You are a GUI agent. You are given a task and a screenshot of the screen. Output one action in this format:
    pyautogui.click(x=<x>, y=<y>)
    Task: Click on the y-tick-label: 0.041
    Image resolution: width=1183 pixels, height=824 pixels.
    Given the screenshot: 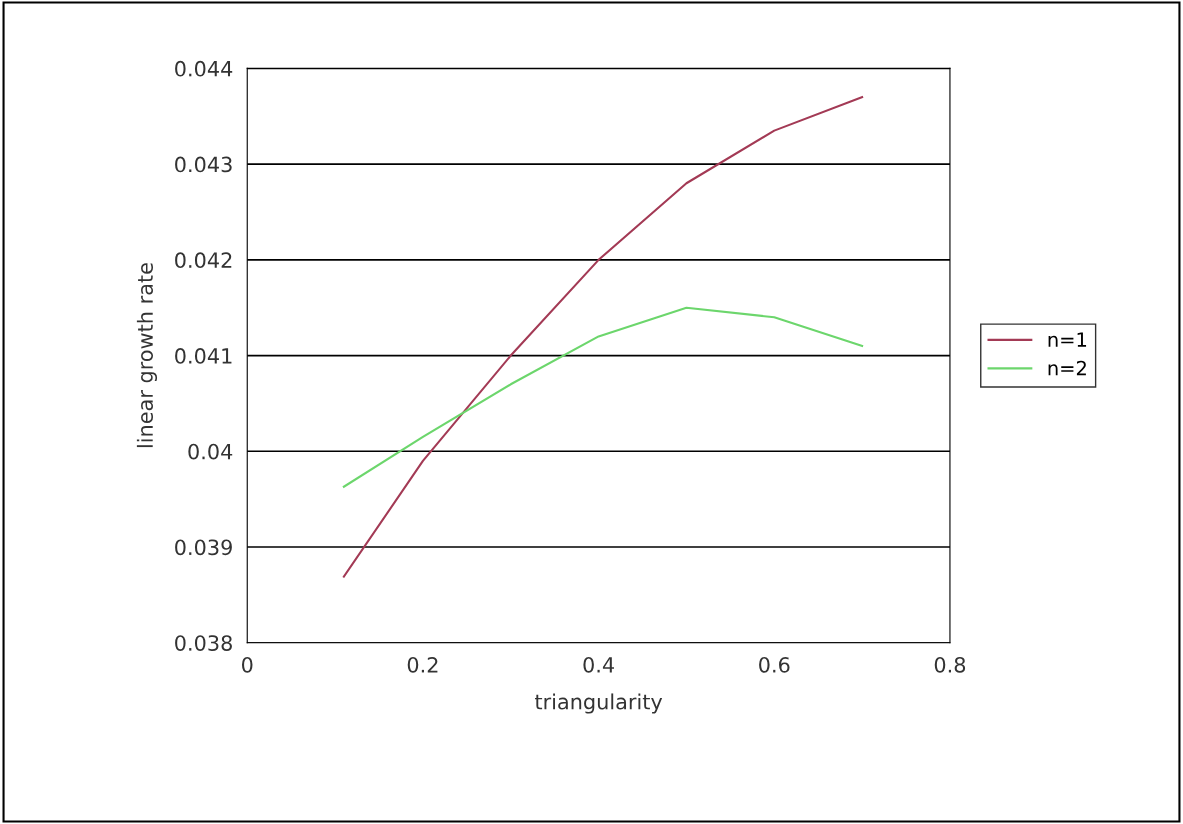 What is the action you would take?
    pyautogui.click(x=203, y=356)
    